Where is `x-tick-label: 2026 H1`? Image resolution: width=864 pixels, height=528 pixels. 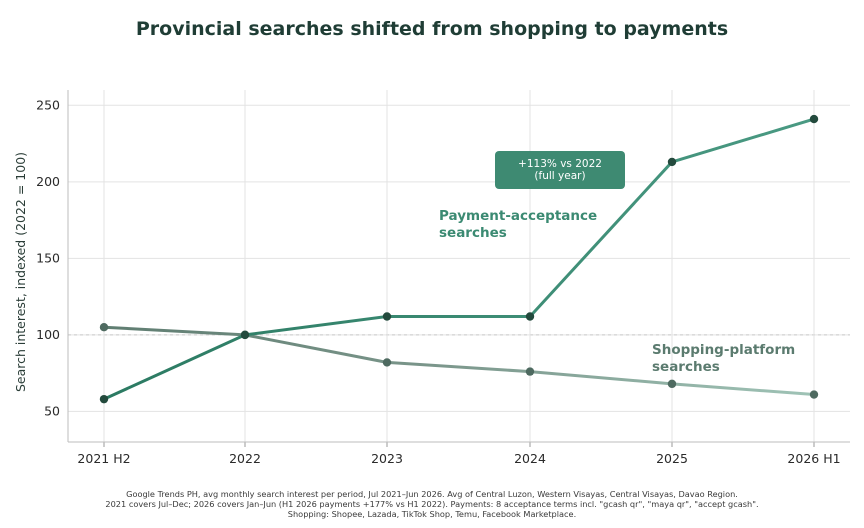 x-tick-label: 2026 H1 is located at coordinates (813, 458).